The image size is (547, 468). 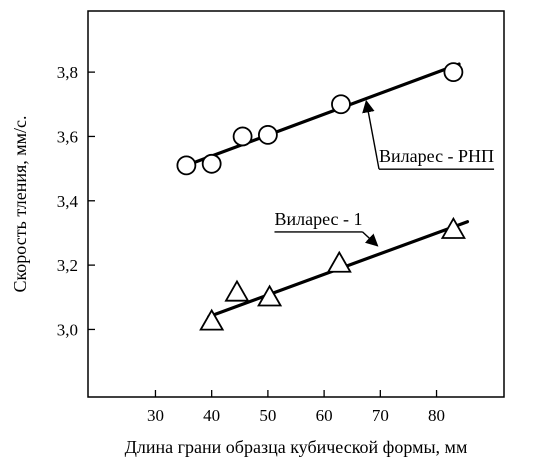 What do you see at coordinates (20, 203) in the screenshot?
I see `y-axis-label: Скорость тления, мм/с.` at bounding box center [20, 203].